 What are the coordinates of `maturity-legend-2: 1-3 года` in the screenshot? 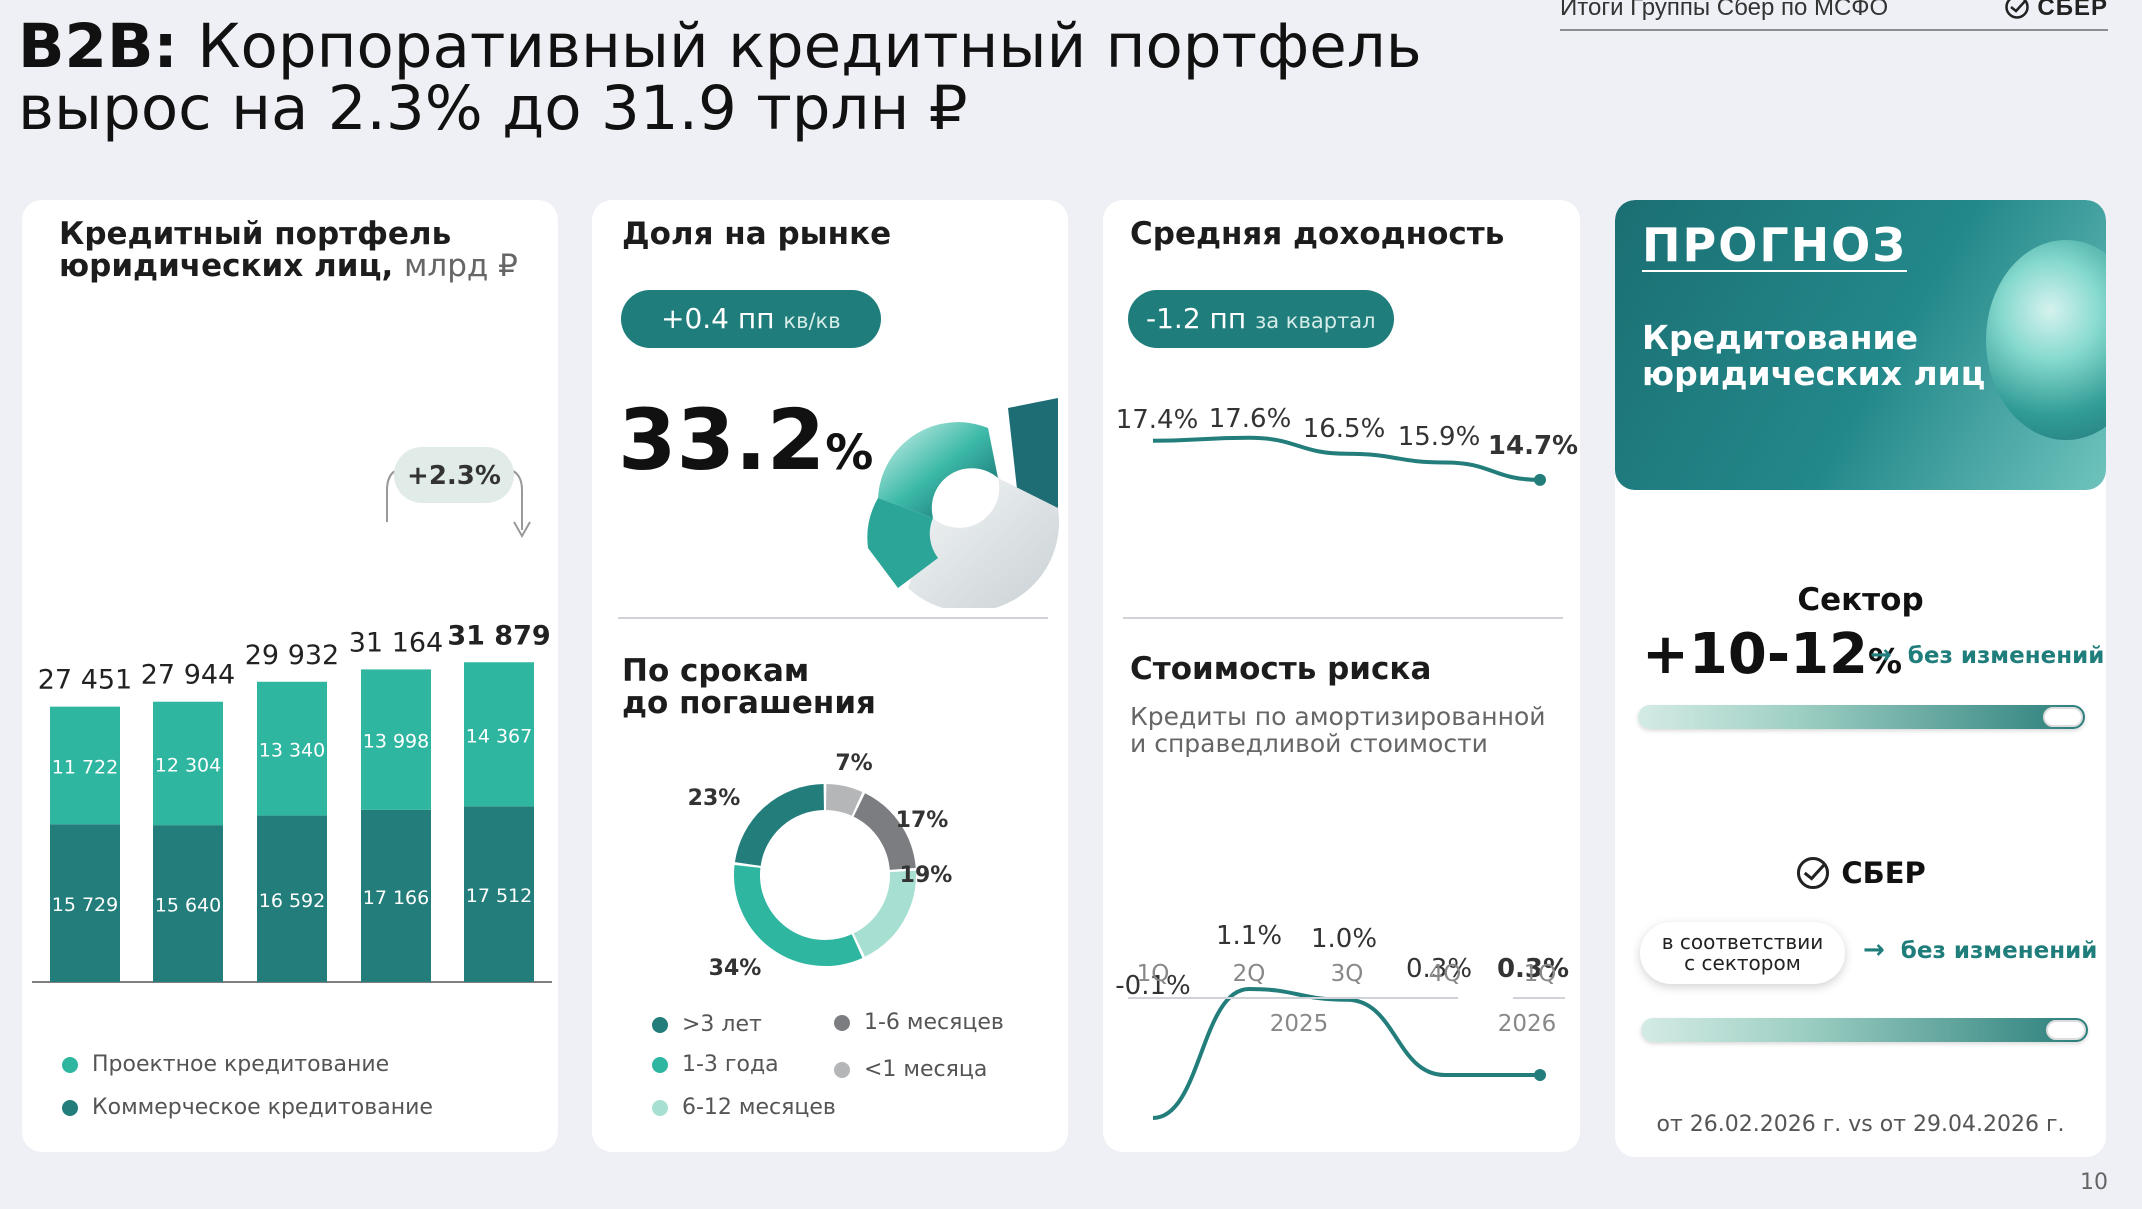 It's located at (715, 1064).